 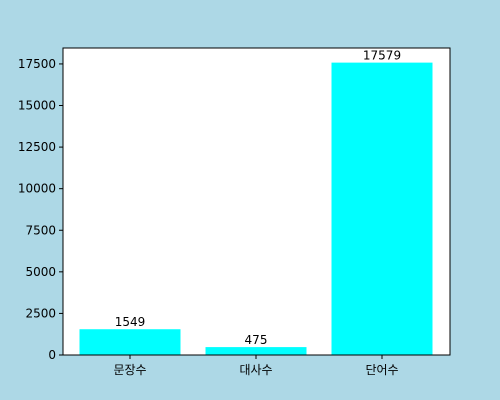 What do you see at coordinates (381, 370) in the screenshot?
I see `x-tick-label-3: 단어수` at bounding box center [381, 370].